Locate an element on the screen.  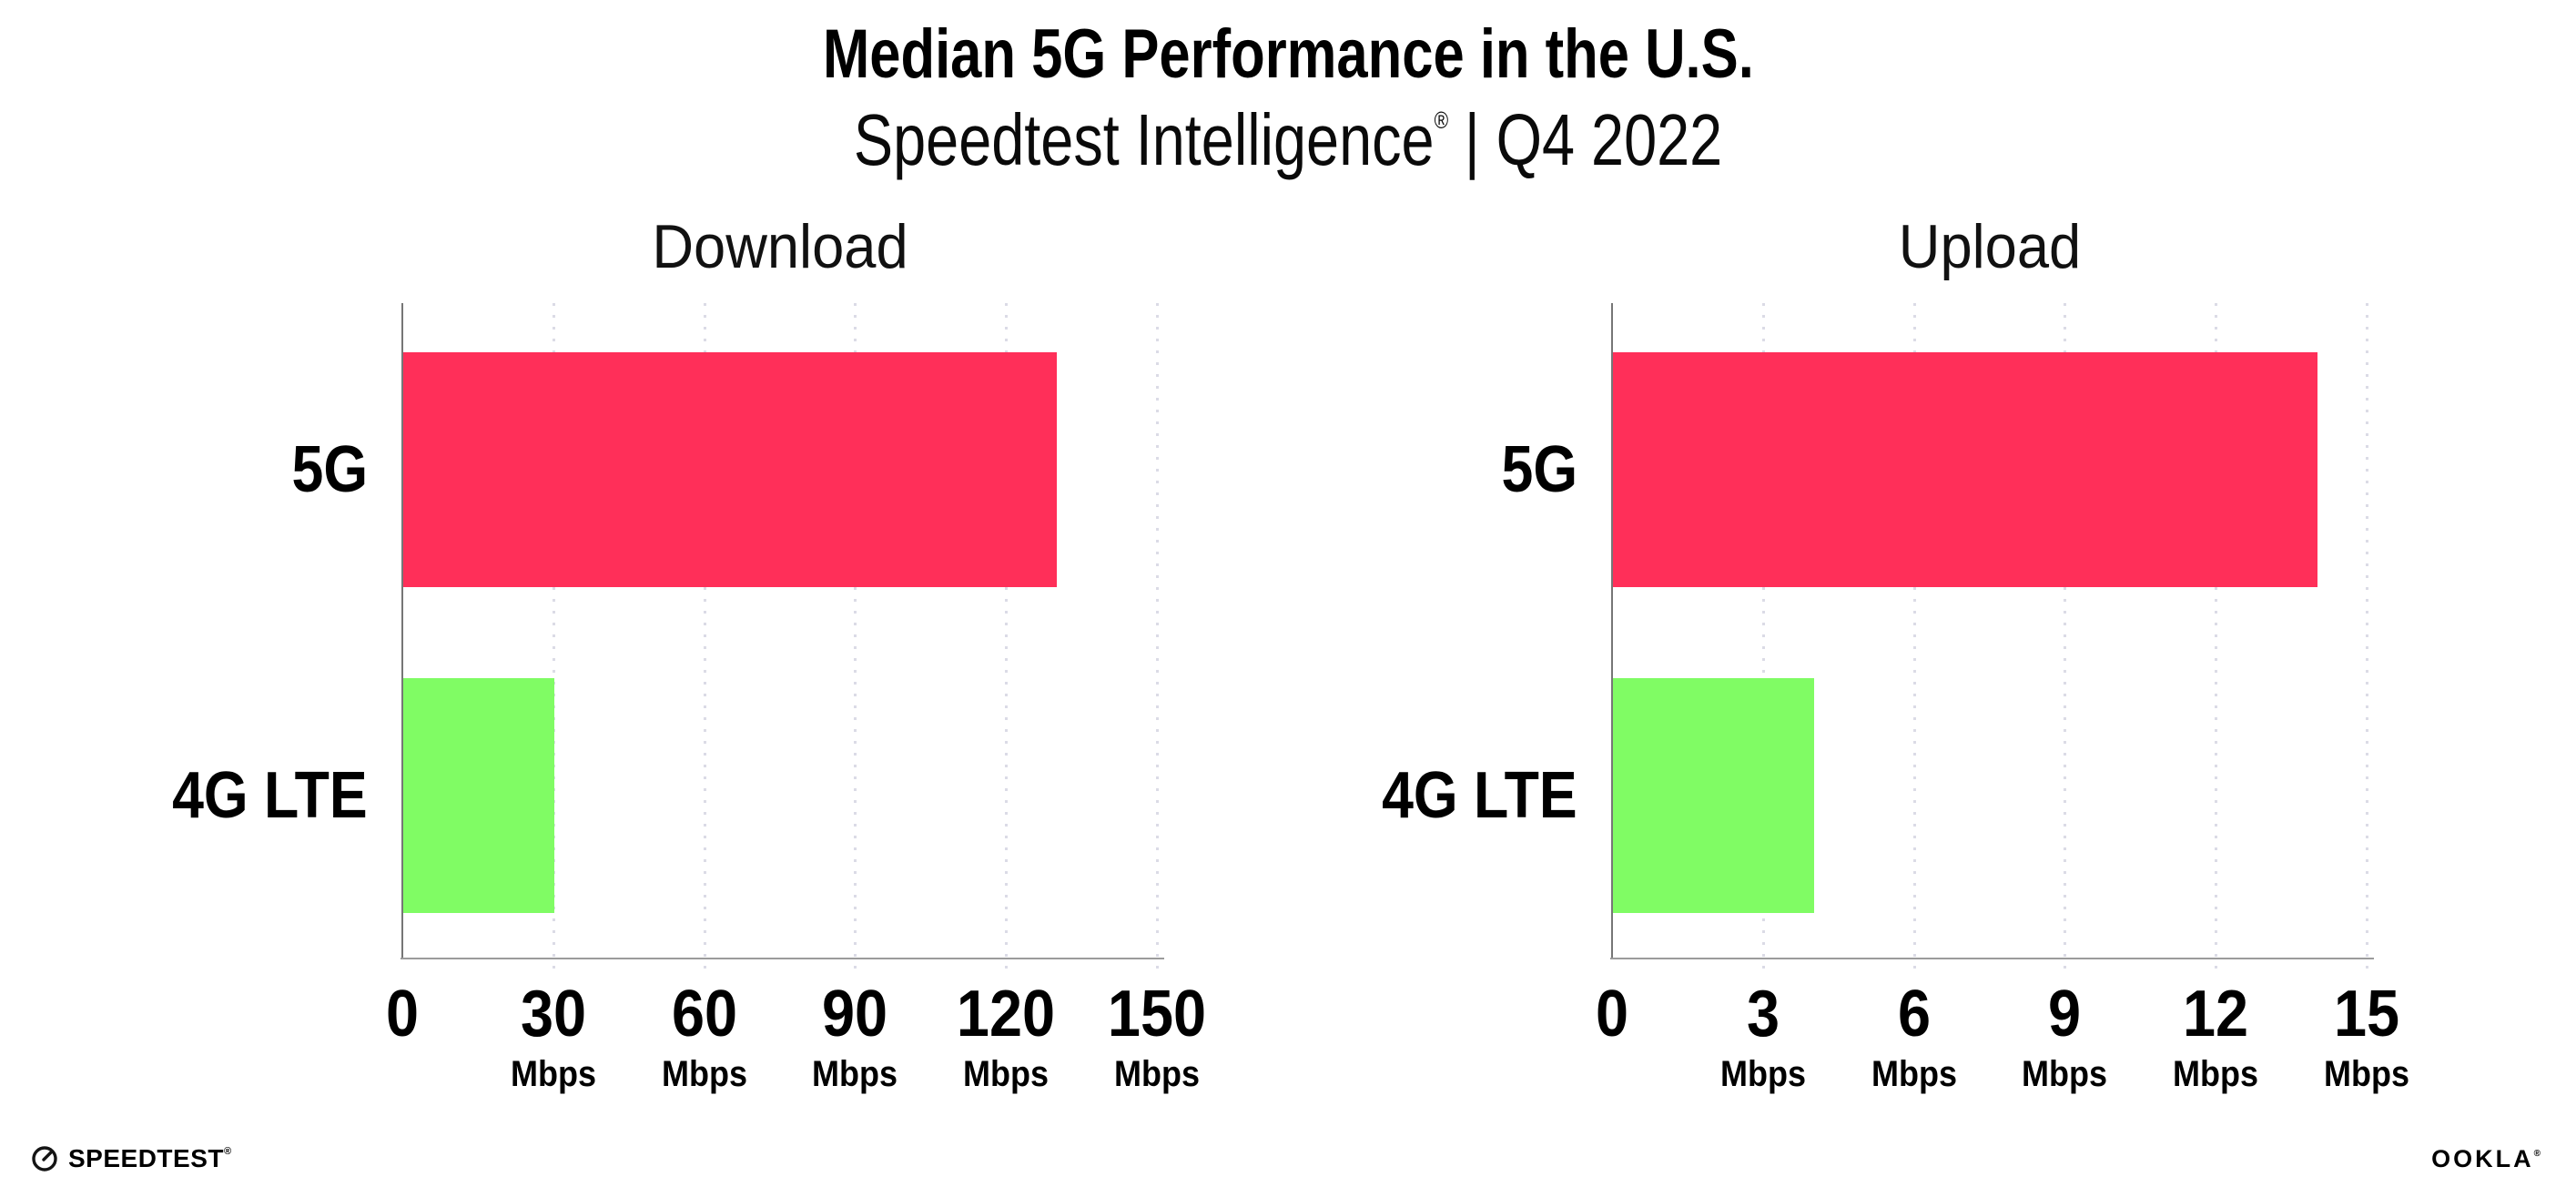
speedtest-logo: SPEEDTEST® is located at coordinates (131, 1159).